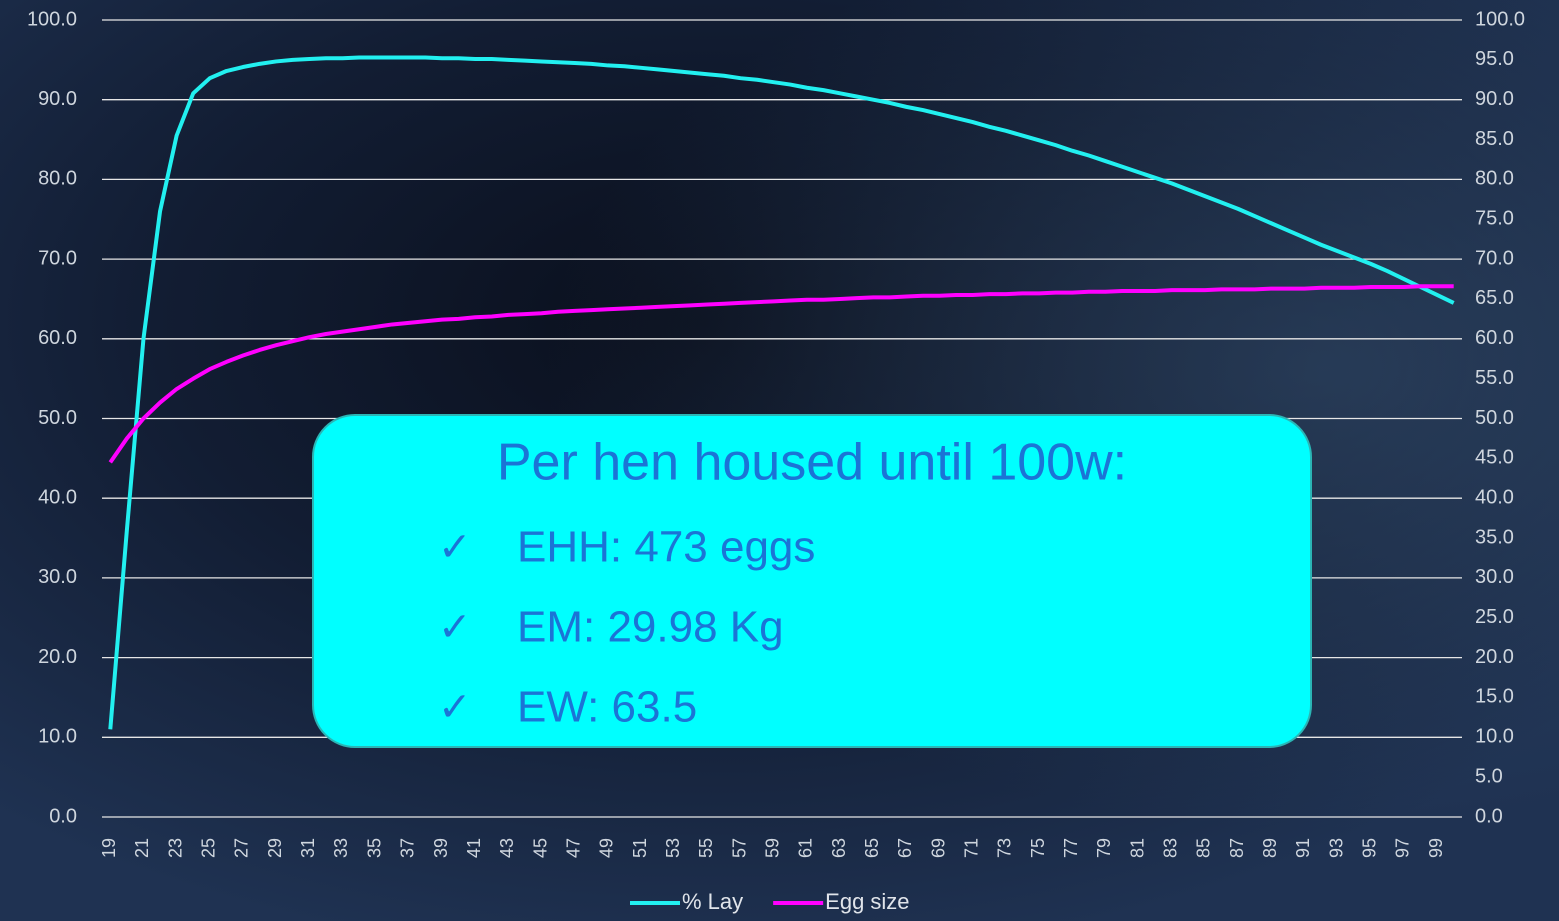 The height and width of the screenshot is (921, 1559). I want to click on y2-tick-label: 5.0, so click(1489, 776).